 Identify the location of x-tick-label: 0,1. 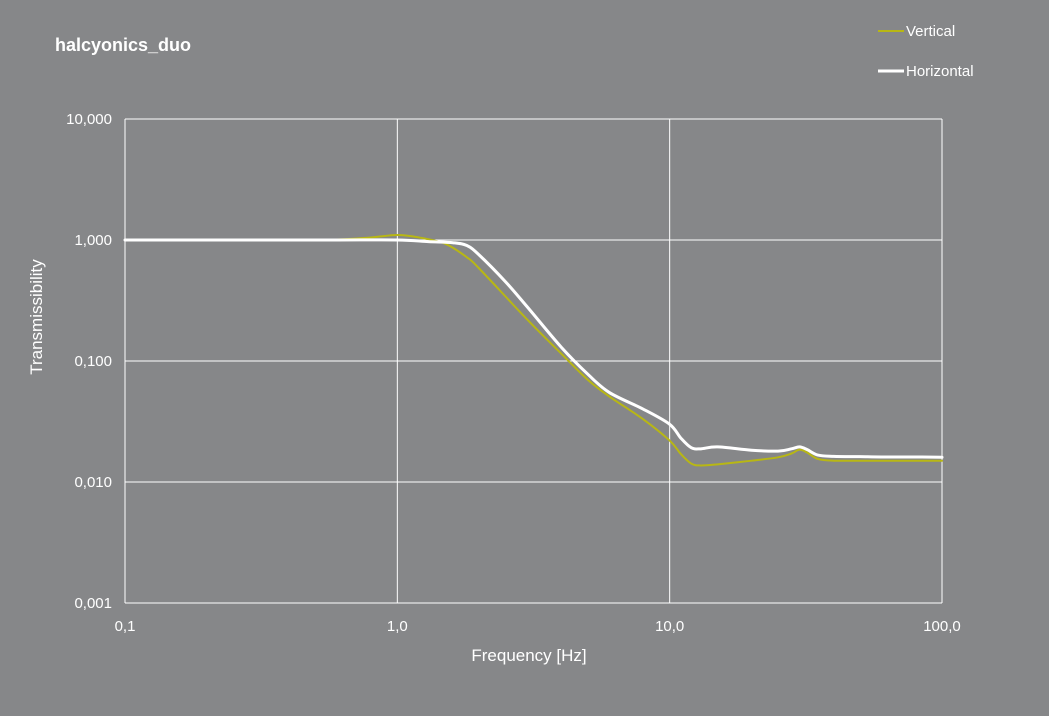
(125, 626).